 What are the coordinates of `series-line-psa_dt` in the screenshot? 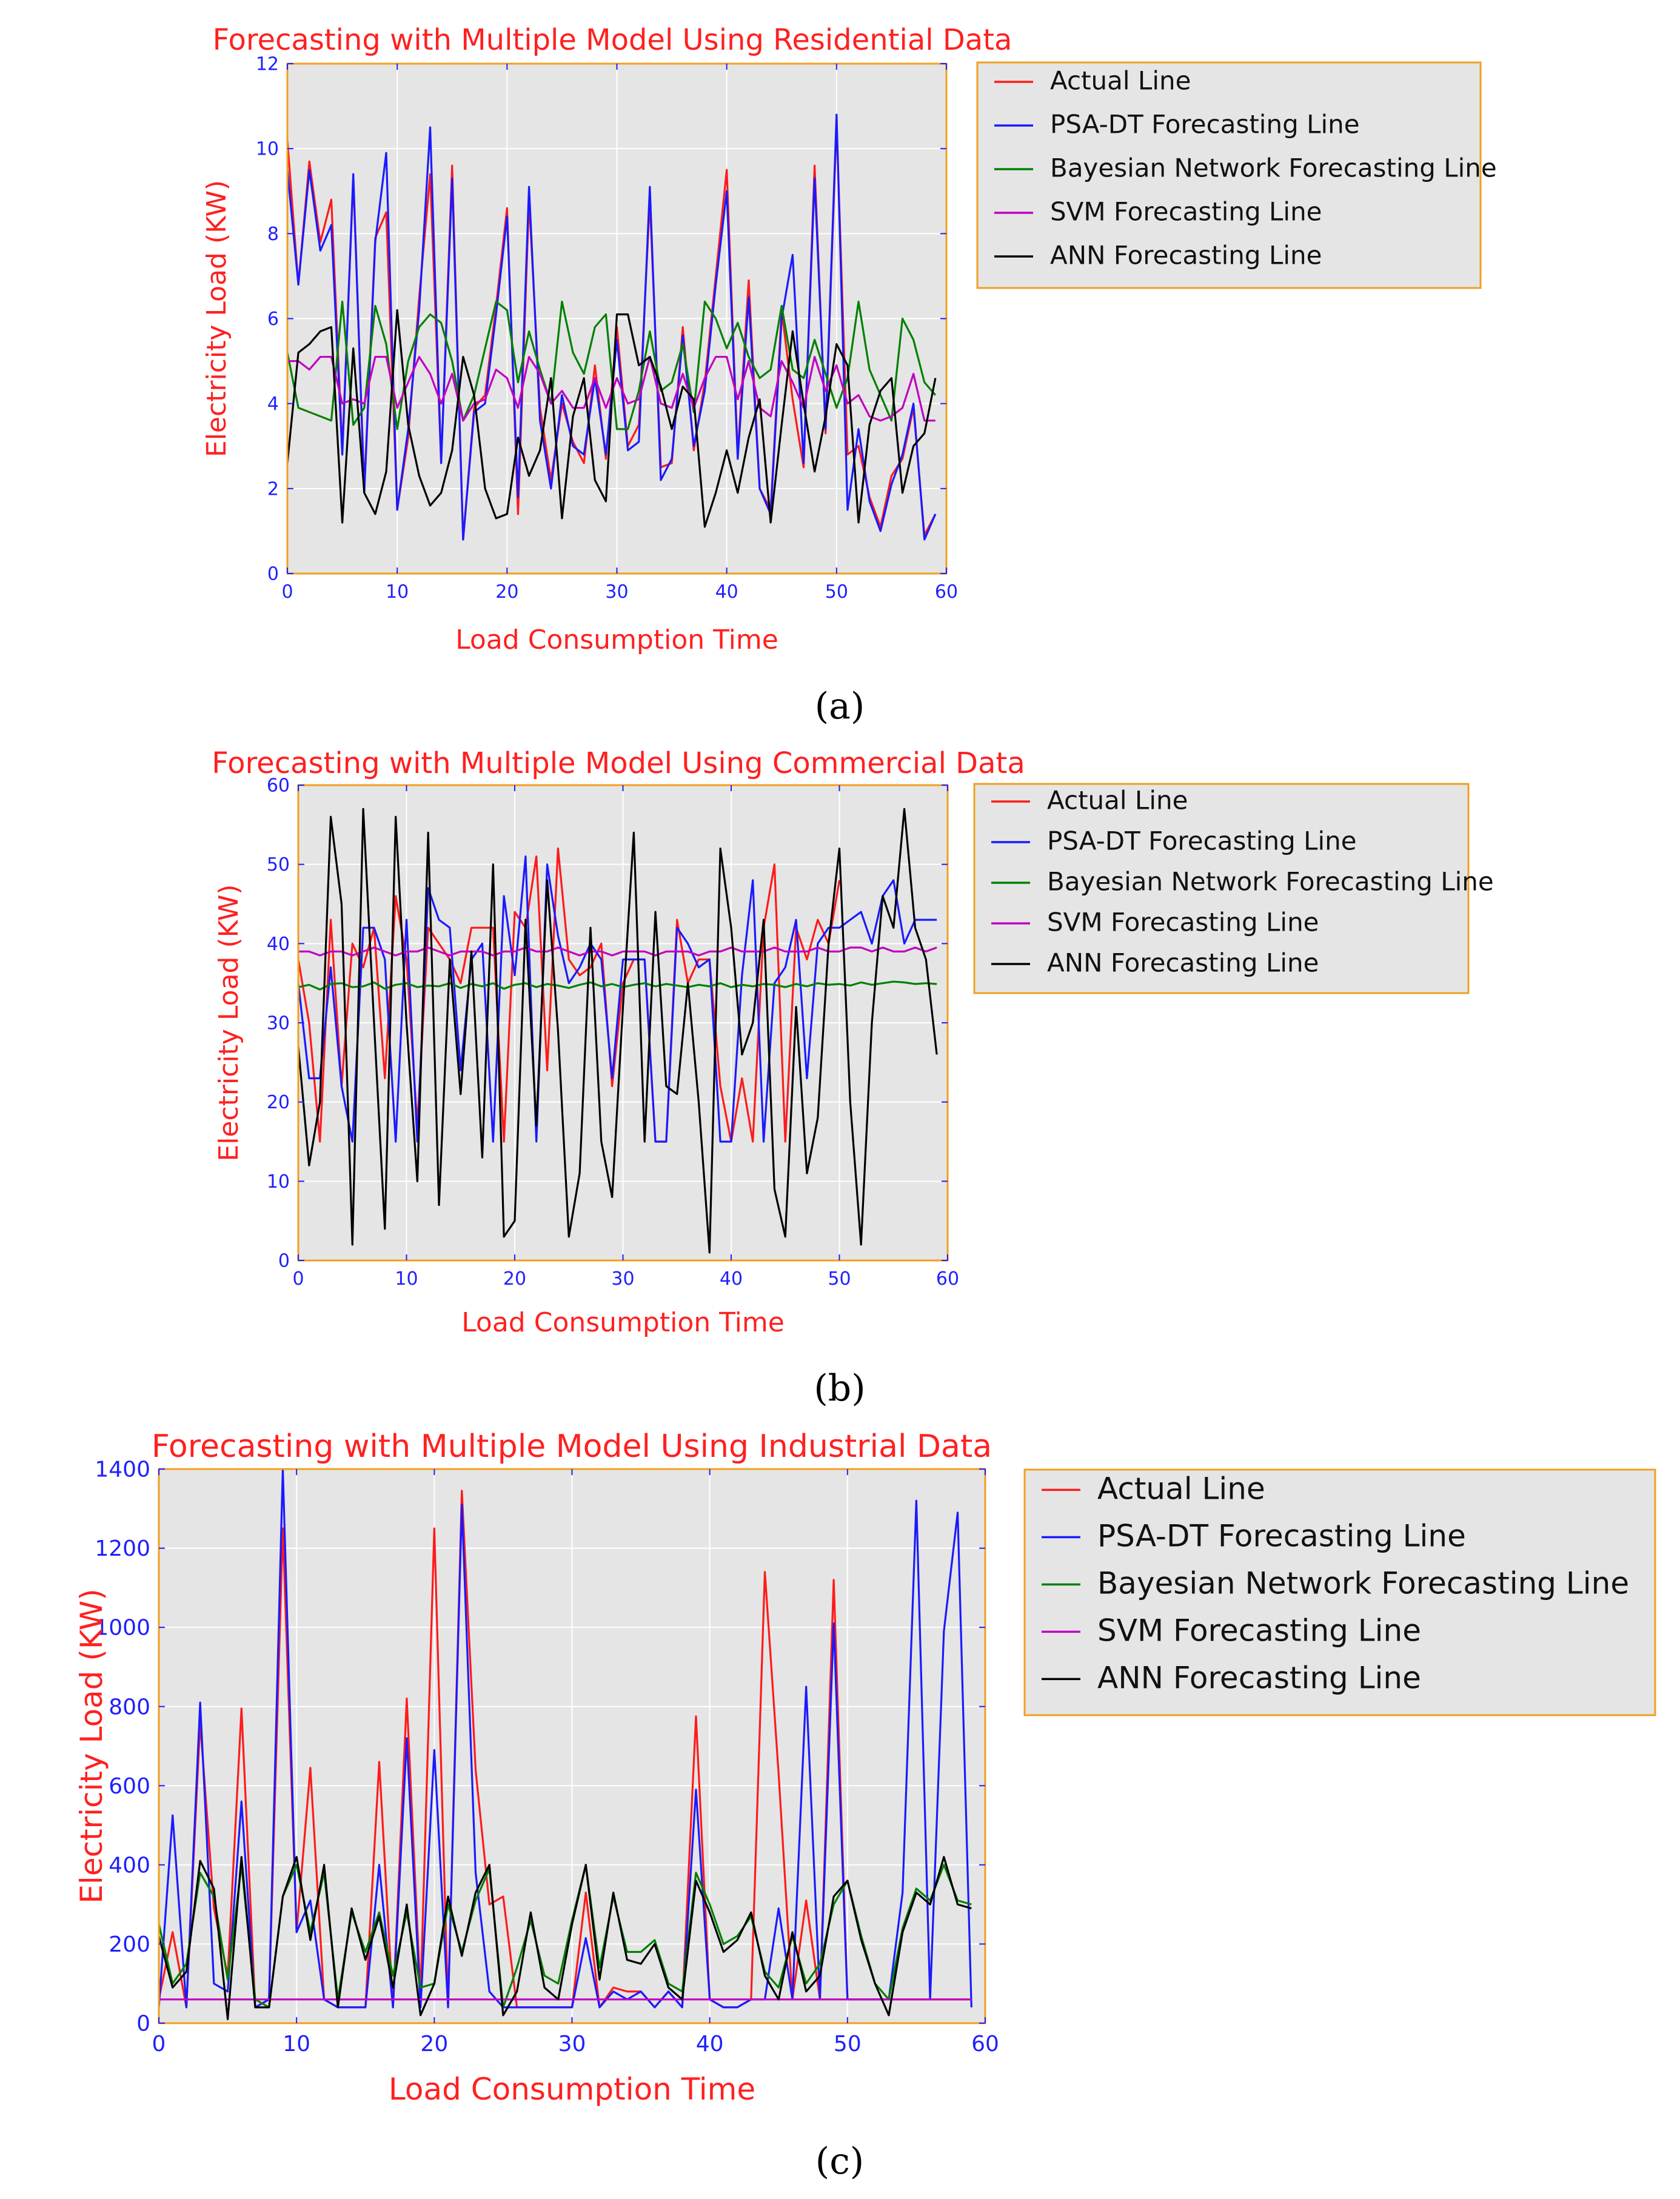 It's located at (565, 1738).